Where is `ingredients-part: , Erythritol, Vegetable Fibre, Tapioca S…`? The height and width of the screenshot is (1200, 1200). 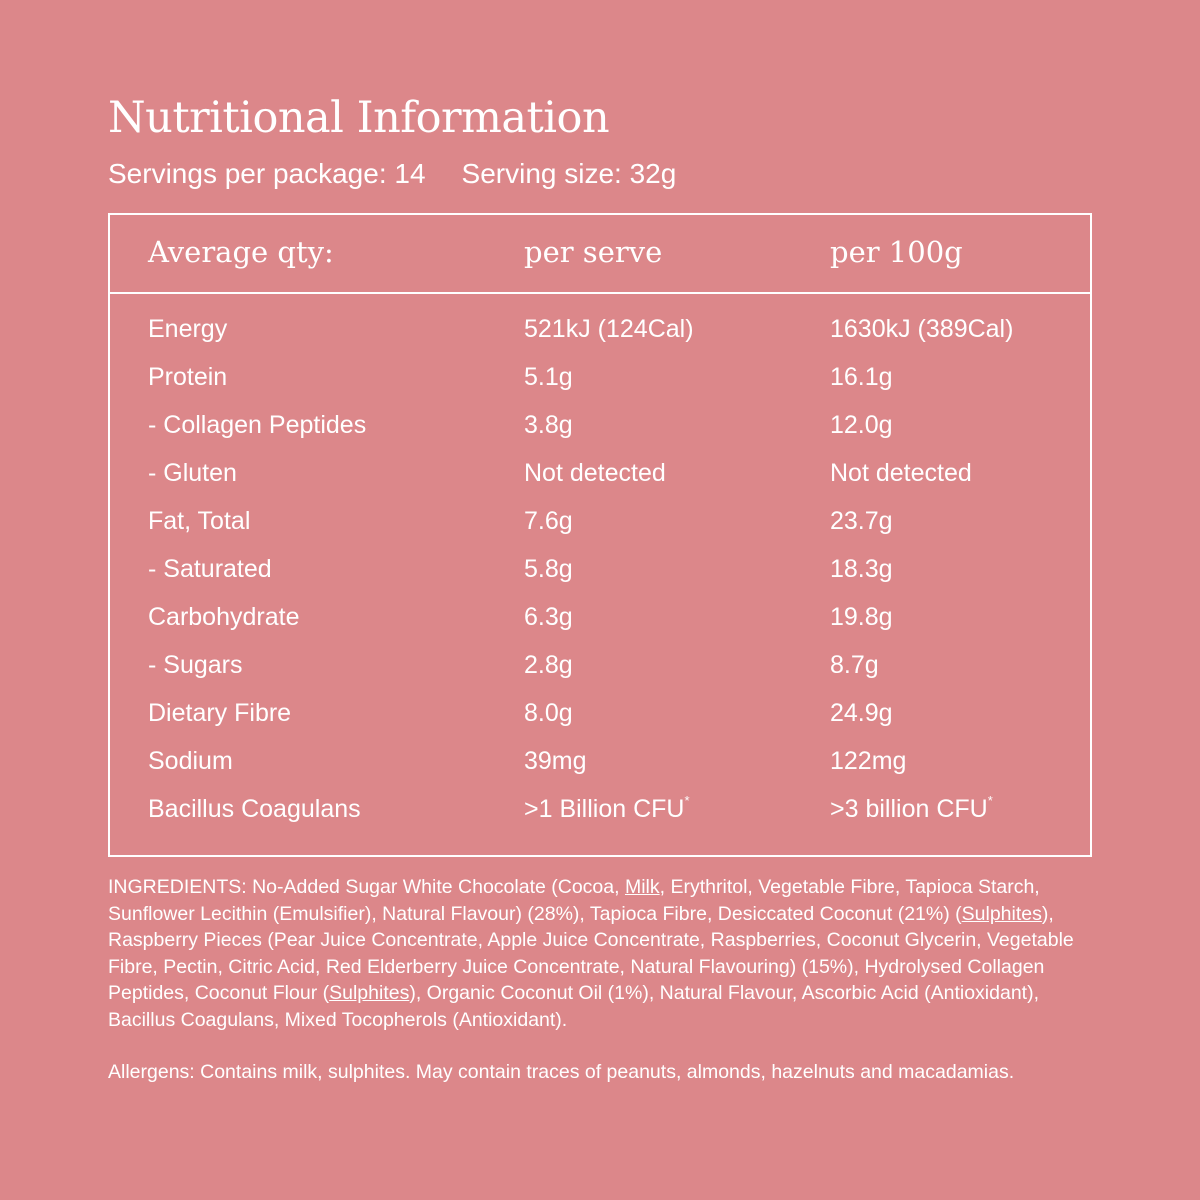
ingredients-part: , Erythritol, Vegetable Fibre, Tapioca S… is located at coordinates (574, 900).